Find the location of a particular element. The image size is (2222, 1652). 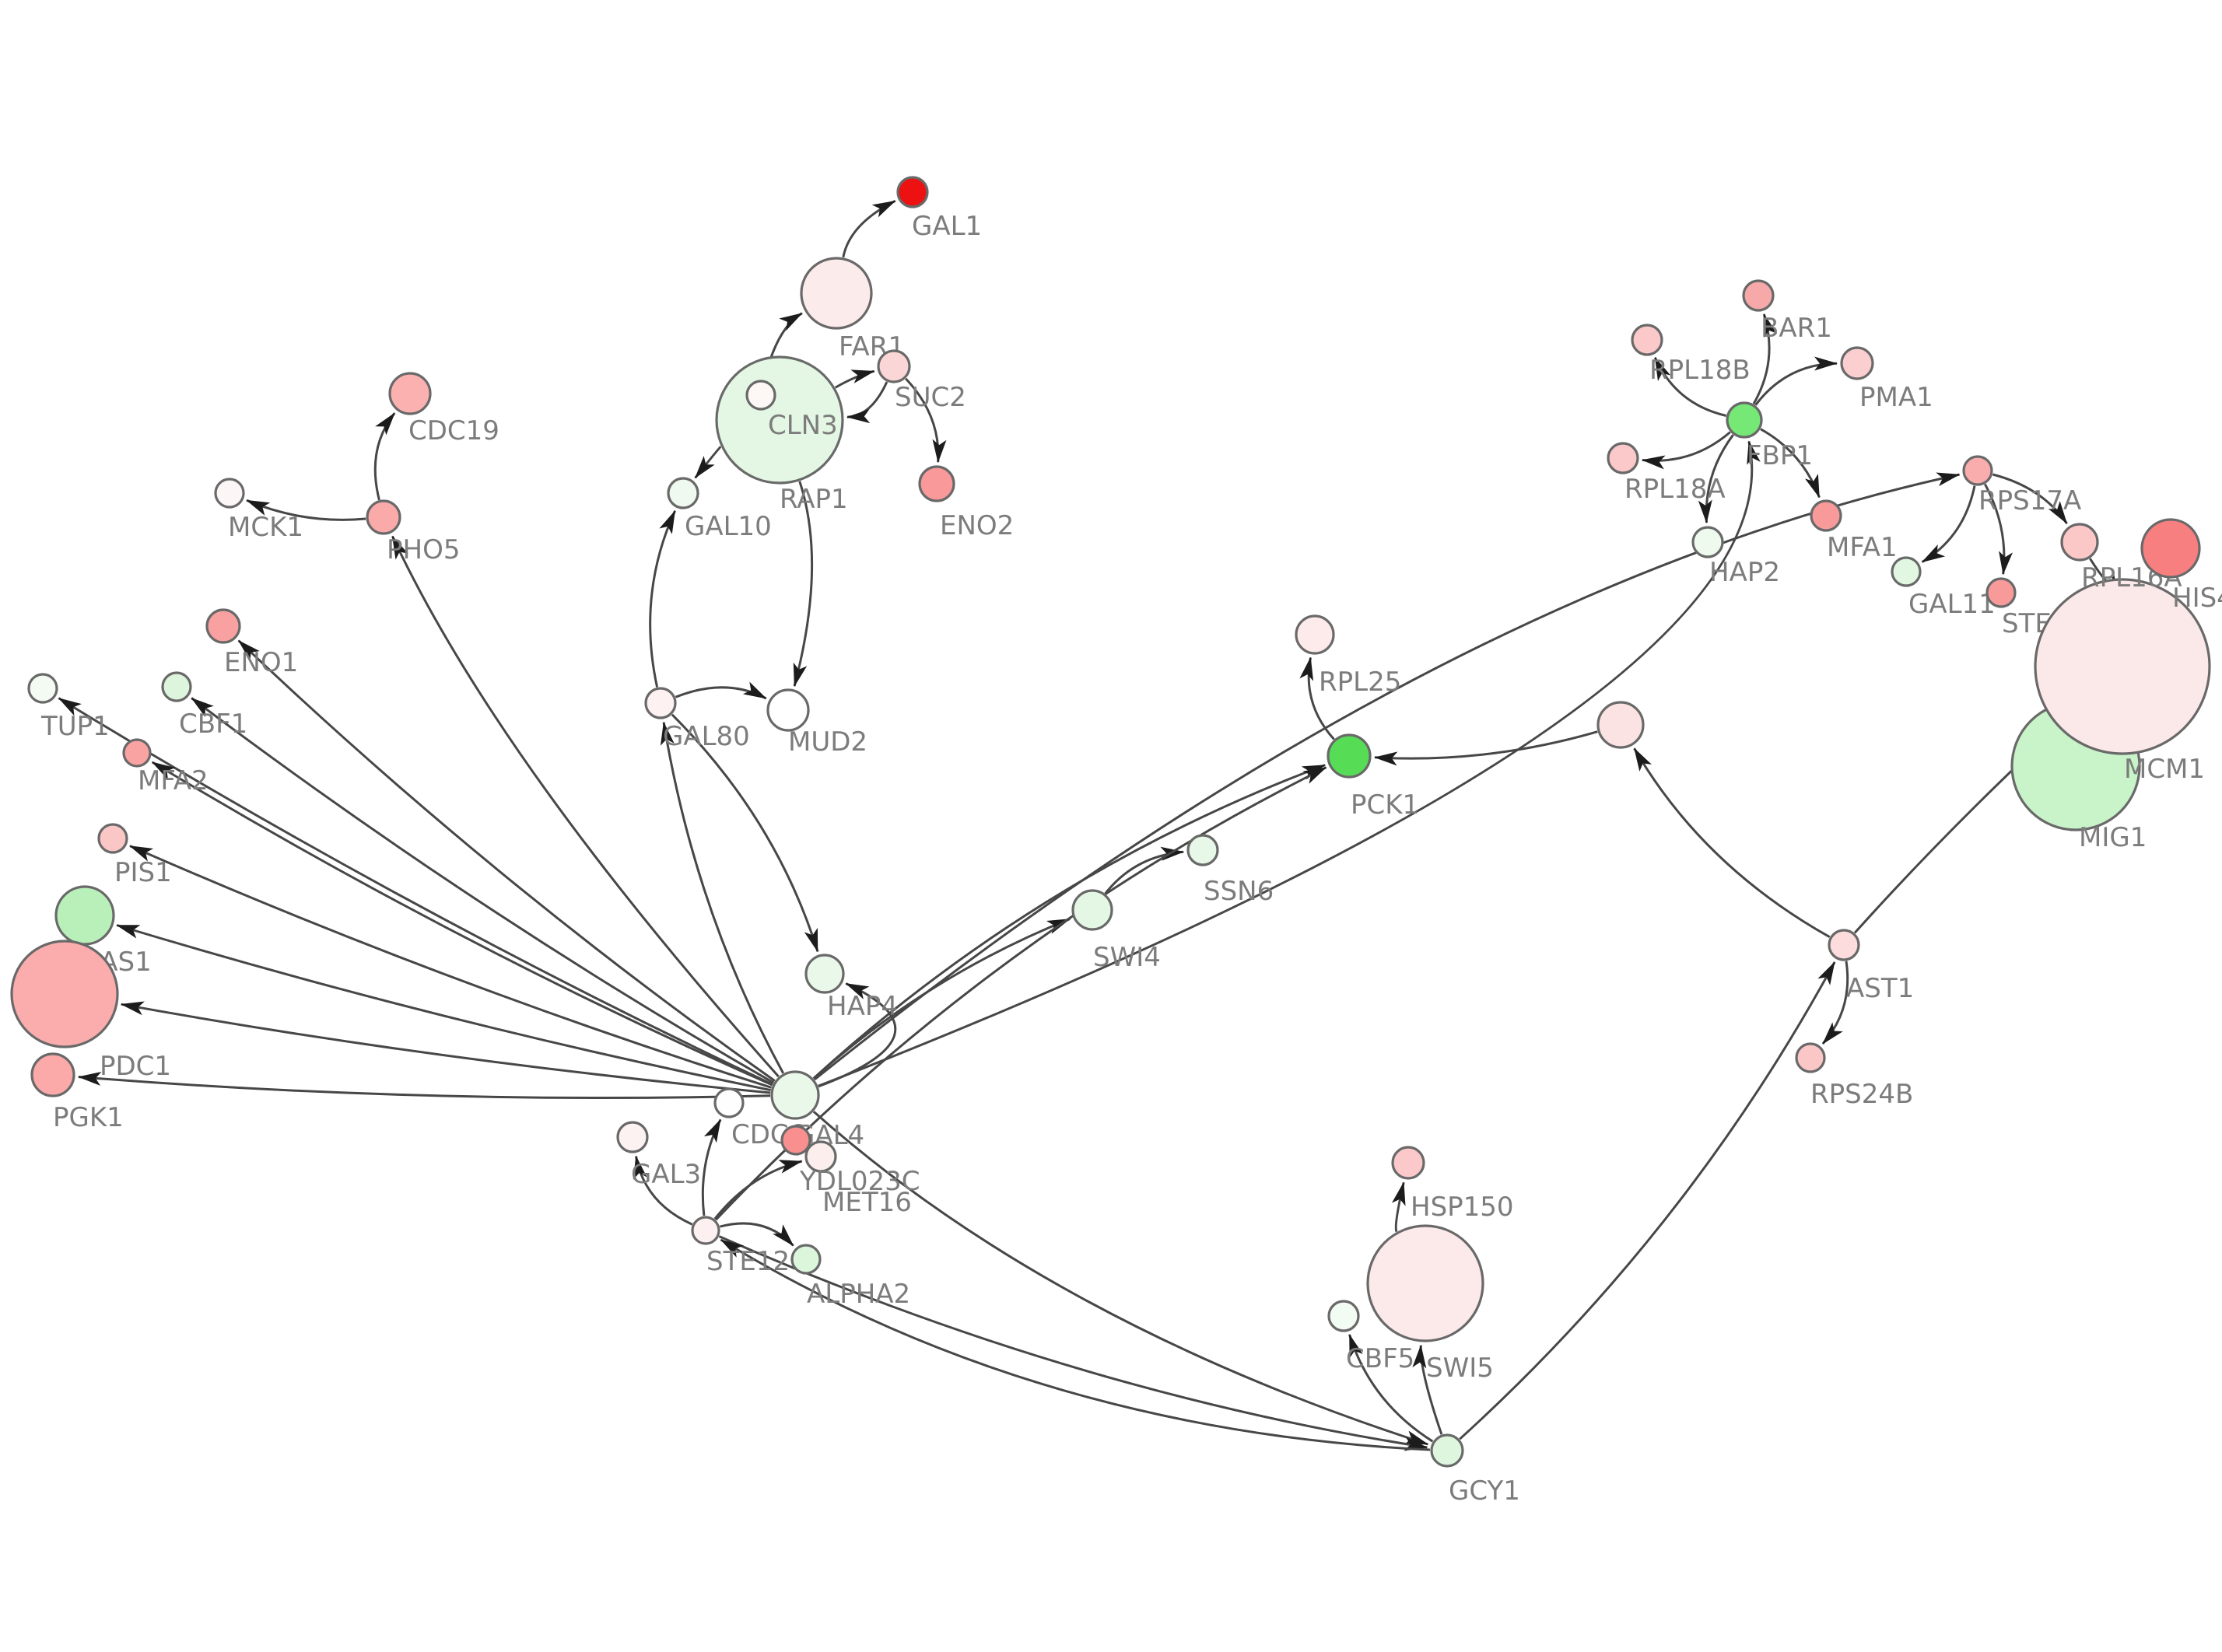

network-node-GAL10 is located at coordinates (683, 493).